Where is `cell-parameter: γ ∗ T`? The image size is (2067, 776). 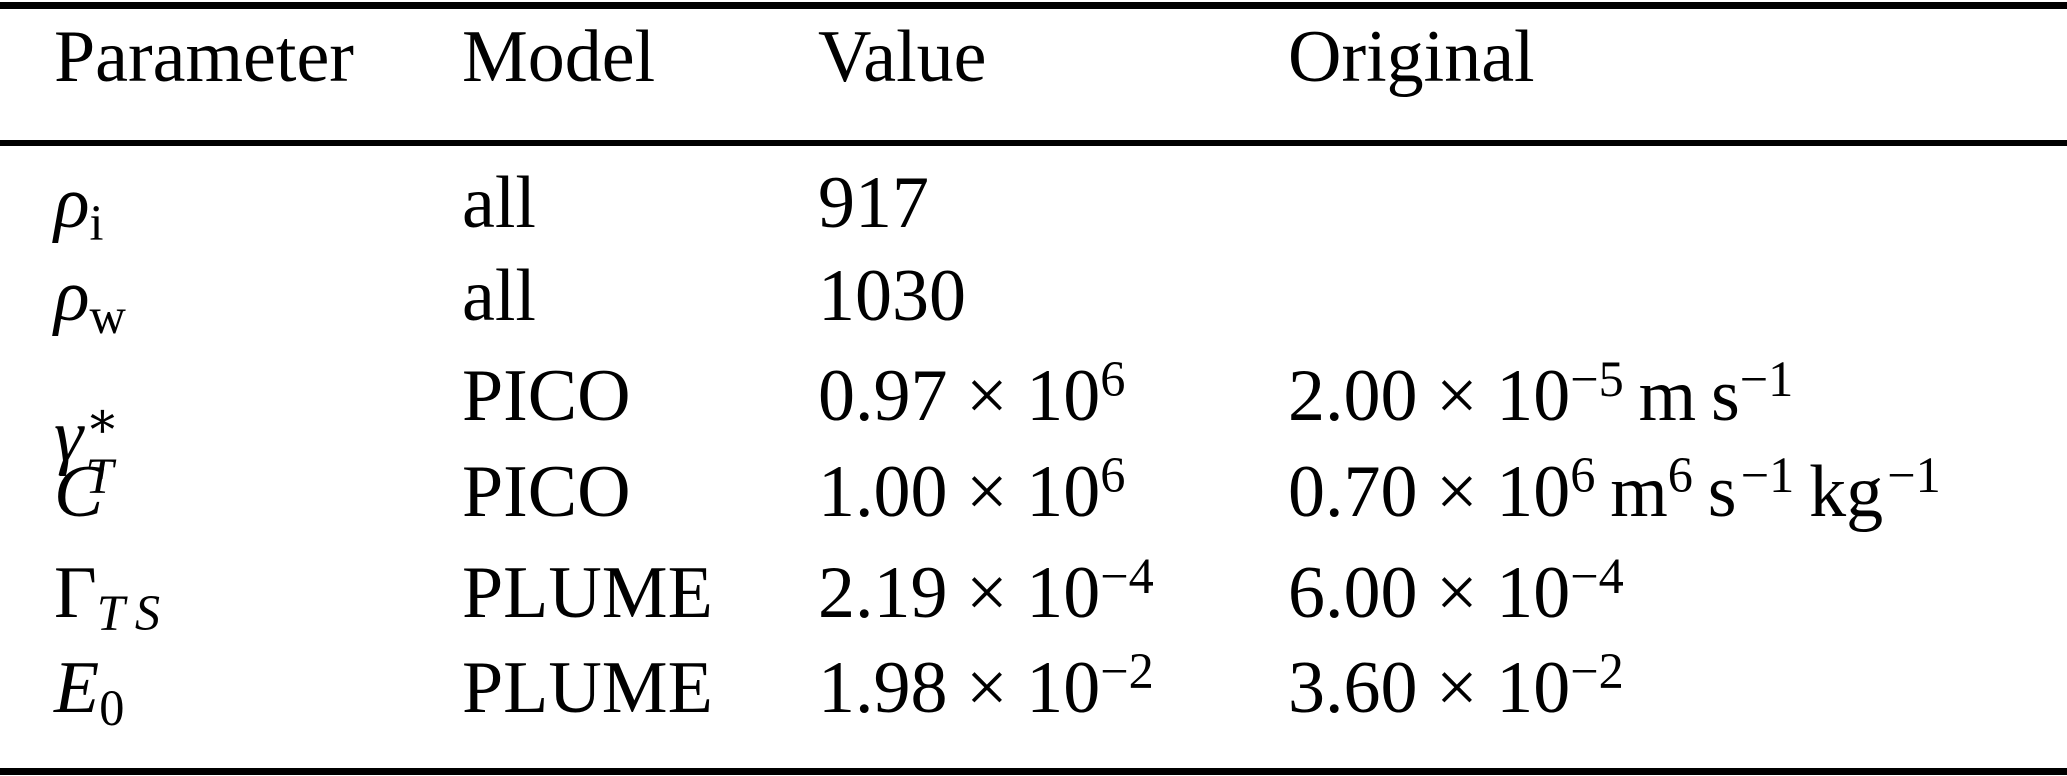 cell-parameter: γ ∗ T is located at coordinates (87, 448).